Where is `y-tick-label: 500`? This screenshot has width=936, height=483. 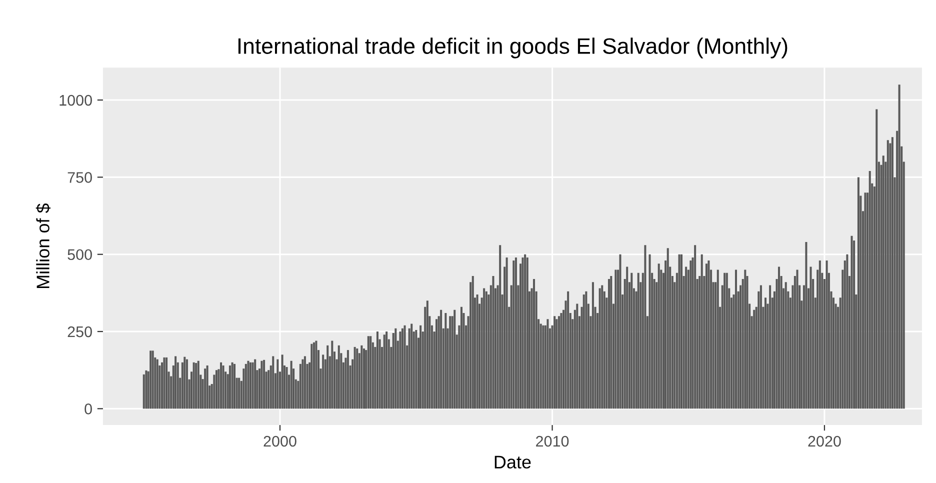
y-tick-label: 500 is located at coordinates (80, 254).